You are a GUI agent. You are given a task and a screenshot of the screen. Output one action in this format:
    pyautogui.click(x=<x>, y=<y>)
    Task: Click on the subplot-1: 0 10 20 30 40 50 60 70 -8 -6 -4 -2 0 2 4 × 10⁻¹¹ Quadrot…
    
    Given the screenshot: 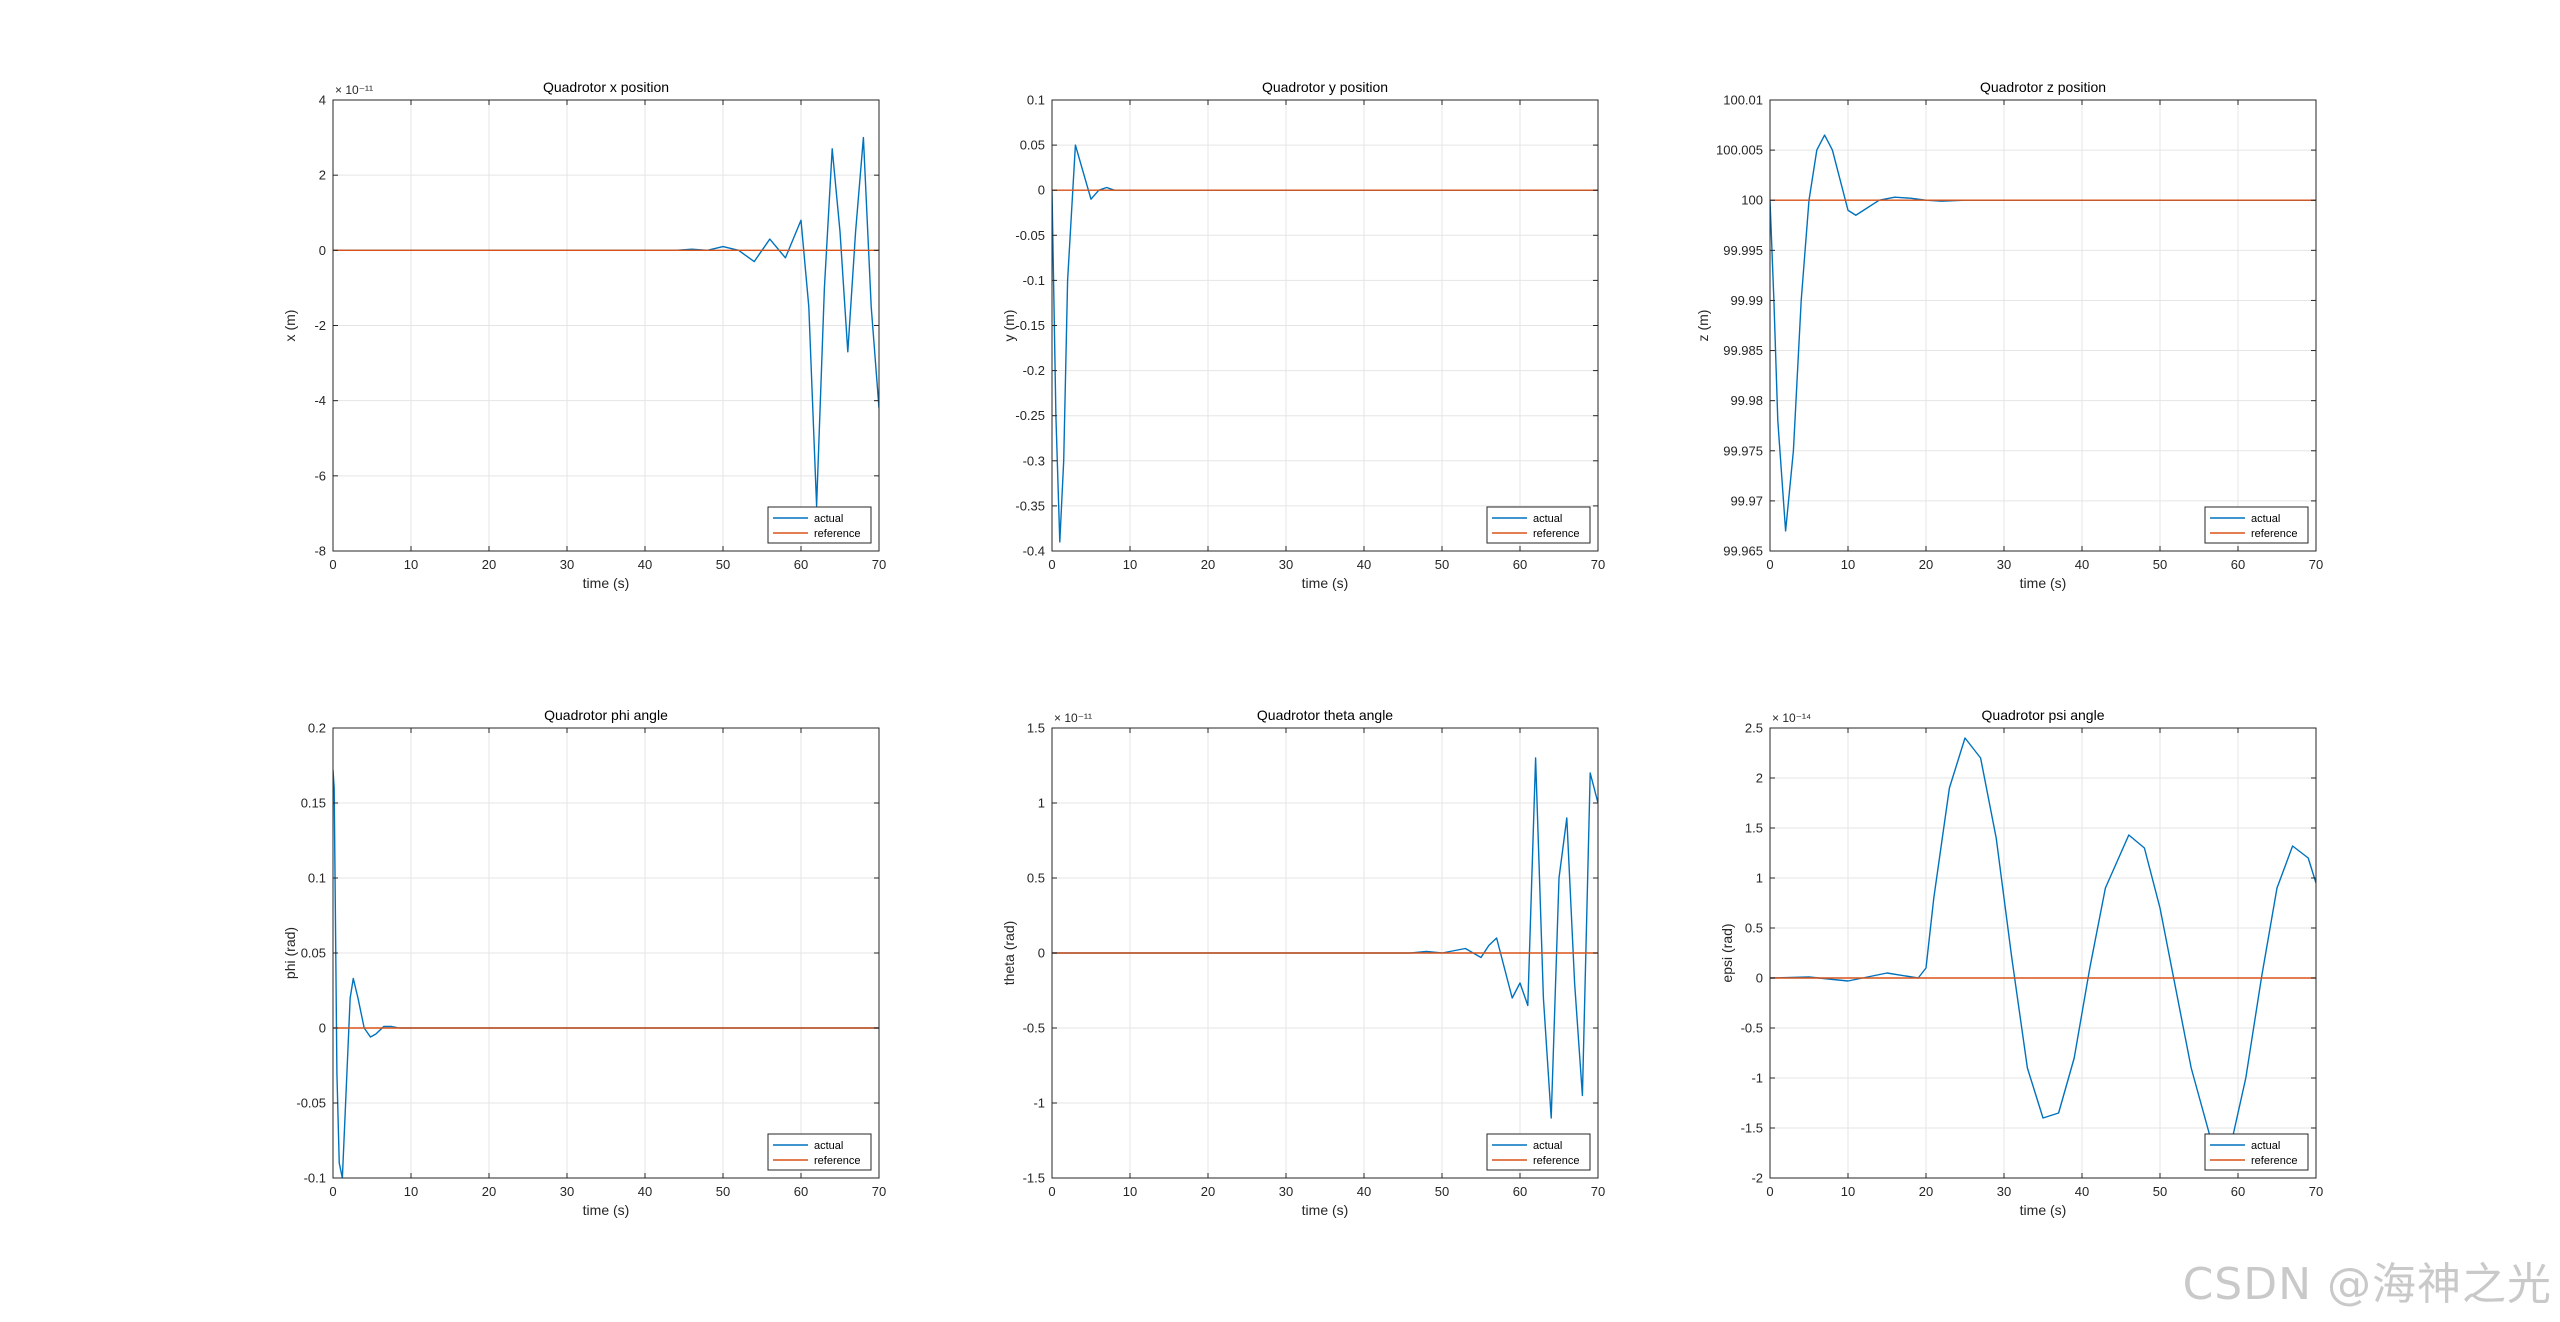 What is the action you would take?
    pyautogui.click(x=584, y=335)
    